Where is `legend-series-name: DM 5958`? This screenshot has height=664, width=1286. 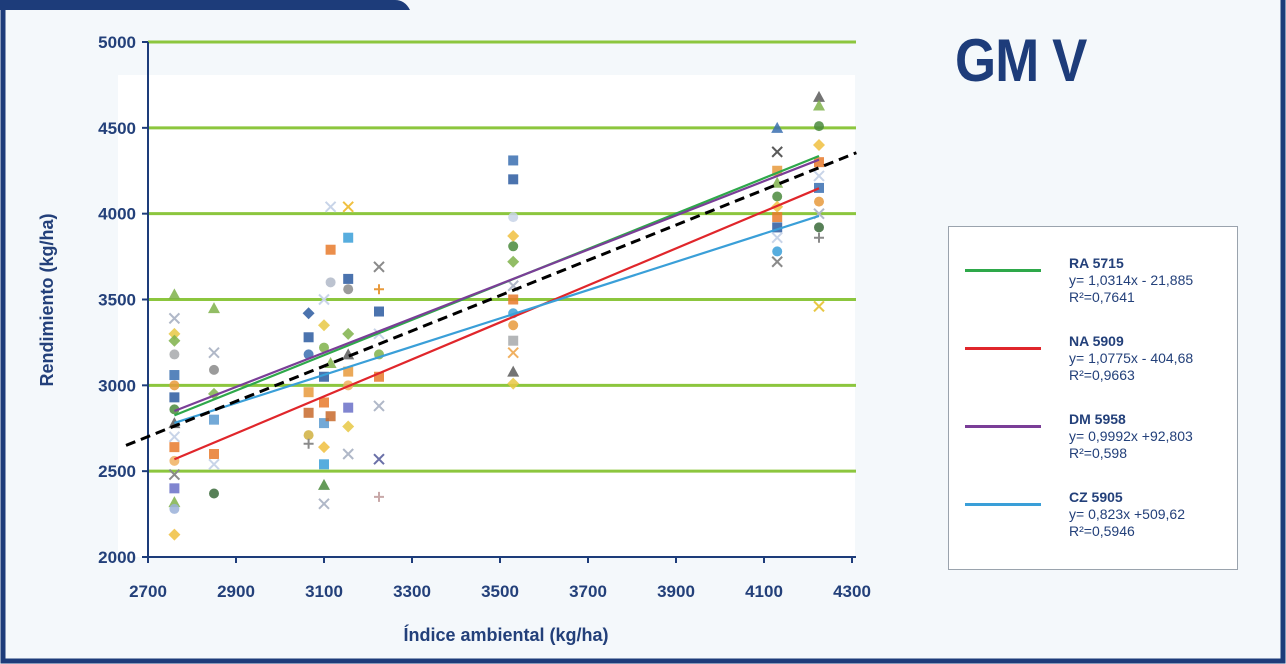
legend-series-name: DM 5958 is located at coordinates (1097, 419).